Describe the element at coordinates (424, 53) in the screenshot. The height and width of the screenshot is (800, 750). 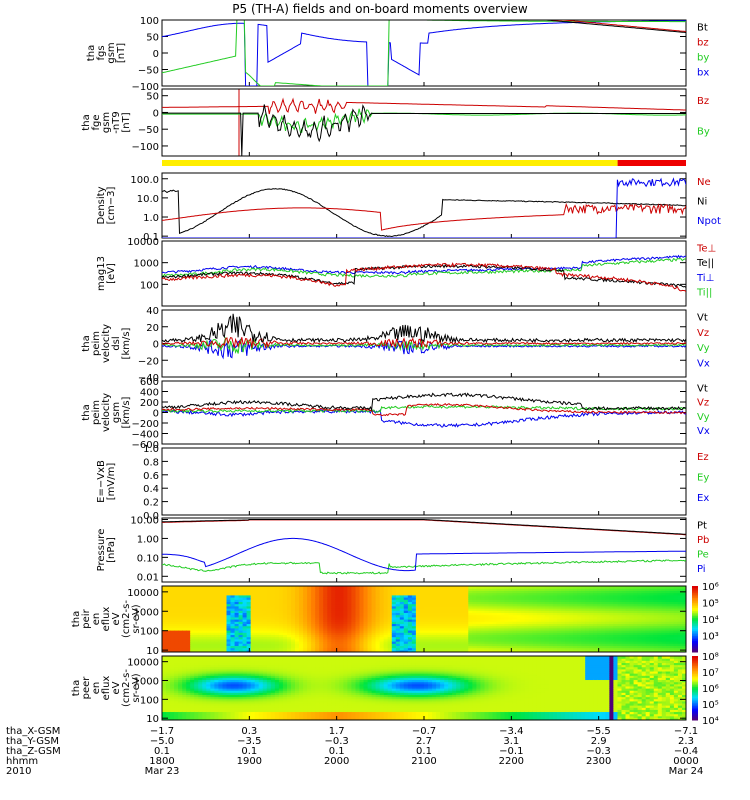
I see `series-line-blue` at that location.